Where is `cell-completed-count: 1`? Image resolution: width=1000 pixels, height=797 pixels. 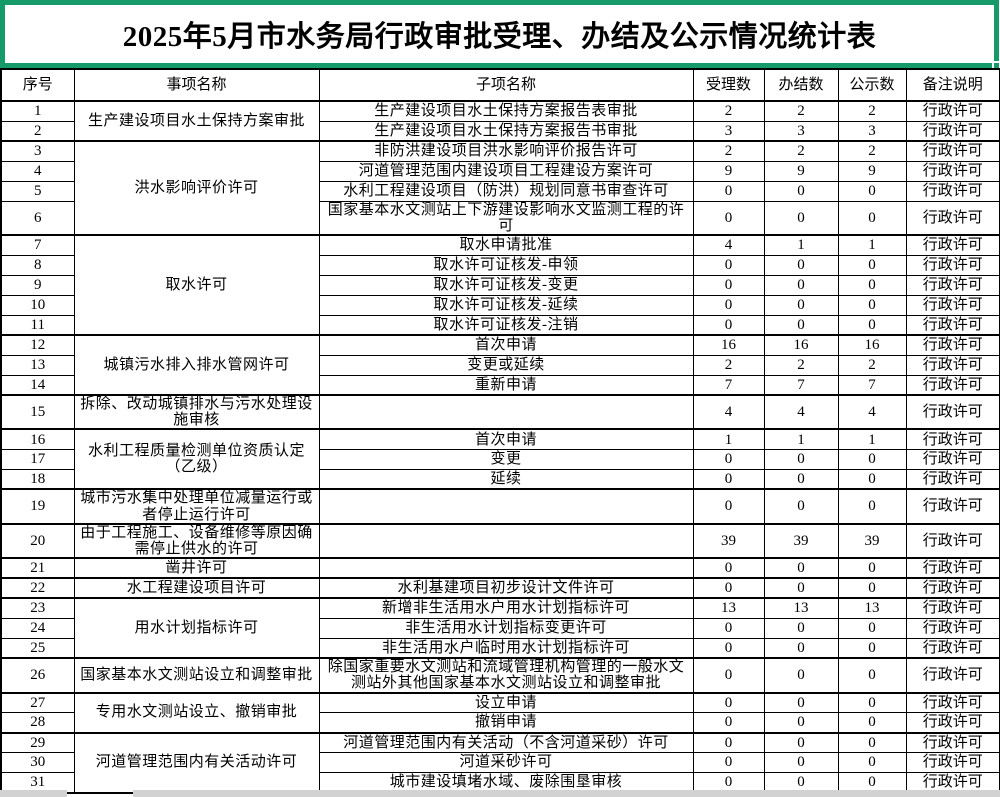 cell-completed-count: 1 is located at coordinates (801, 245).